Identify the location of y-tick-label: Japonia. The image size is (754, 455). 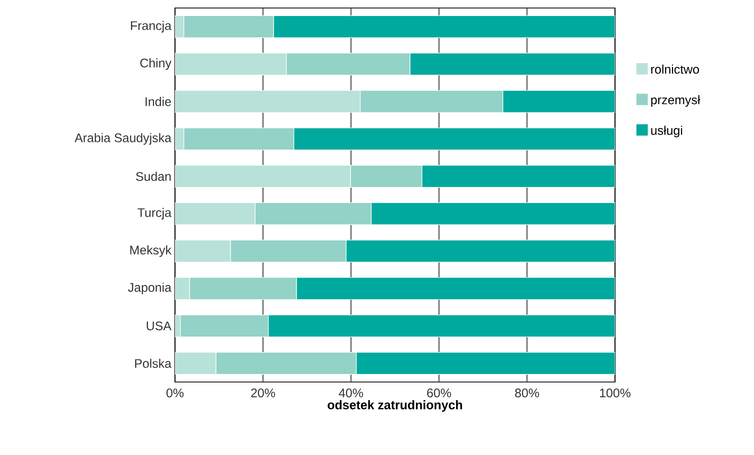
(150, 288).